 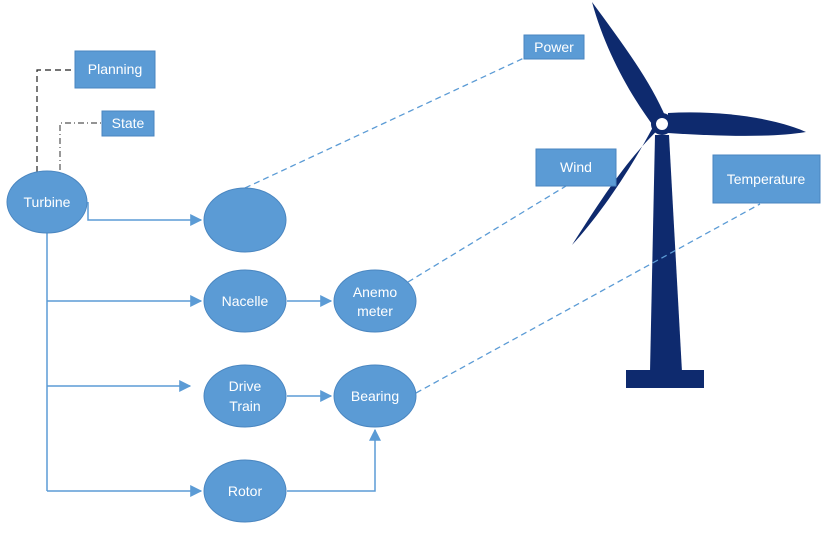 I want to click on planning-link, so click(x=55, y=120).